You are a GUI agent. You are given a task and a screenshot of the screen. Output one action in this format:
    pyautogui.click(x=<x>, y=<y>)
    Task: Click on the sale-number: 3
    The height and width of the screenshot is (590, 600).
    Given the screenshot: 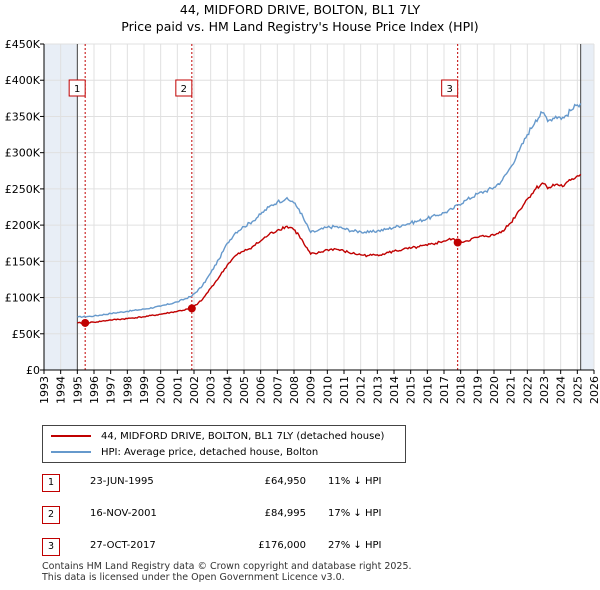 What is the action you would take?
    pyautogui.click(x=51, y=547)
    